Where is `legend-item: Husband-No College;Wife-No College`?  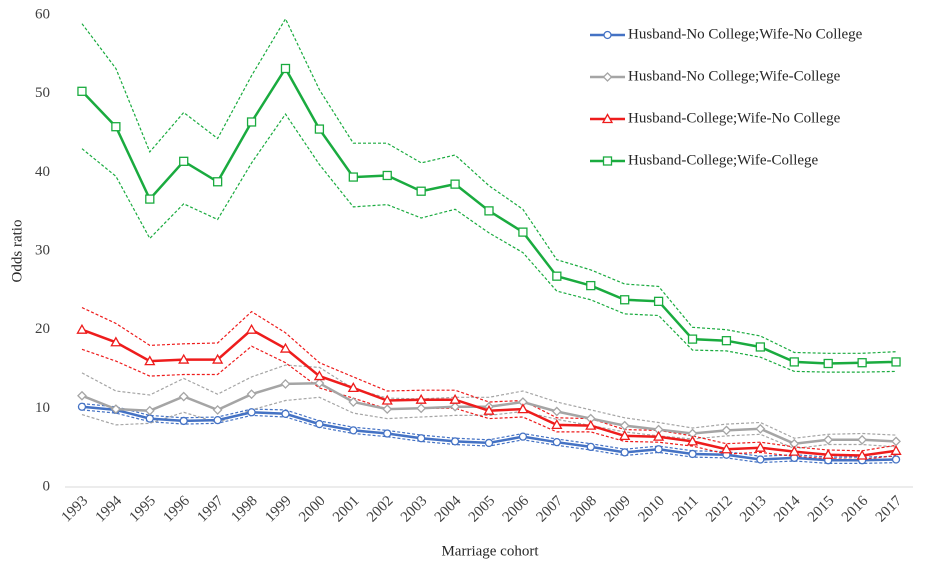
legend-item: Husband-No College;Wife-No College is located at coordinates (726, 34).